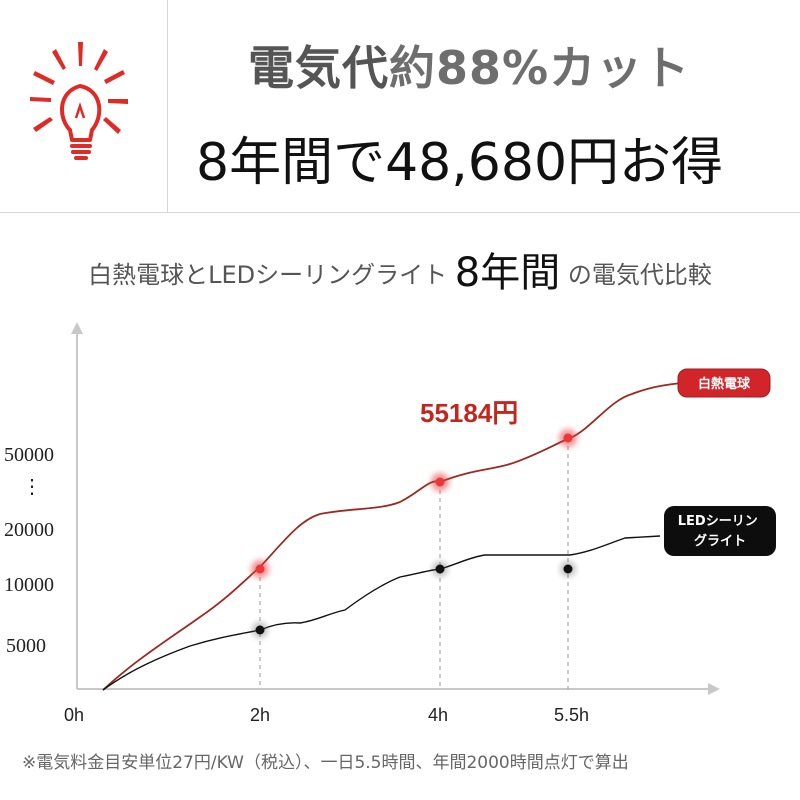  What do you see at coordinates (460, 163) in the screenshot?
I see `headline-amount: 8年間で48,680円お得` at bounding box center [460, 163].